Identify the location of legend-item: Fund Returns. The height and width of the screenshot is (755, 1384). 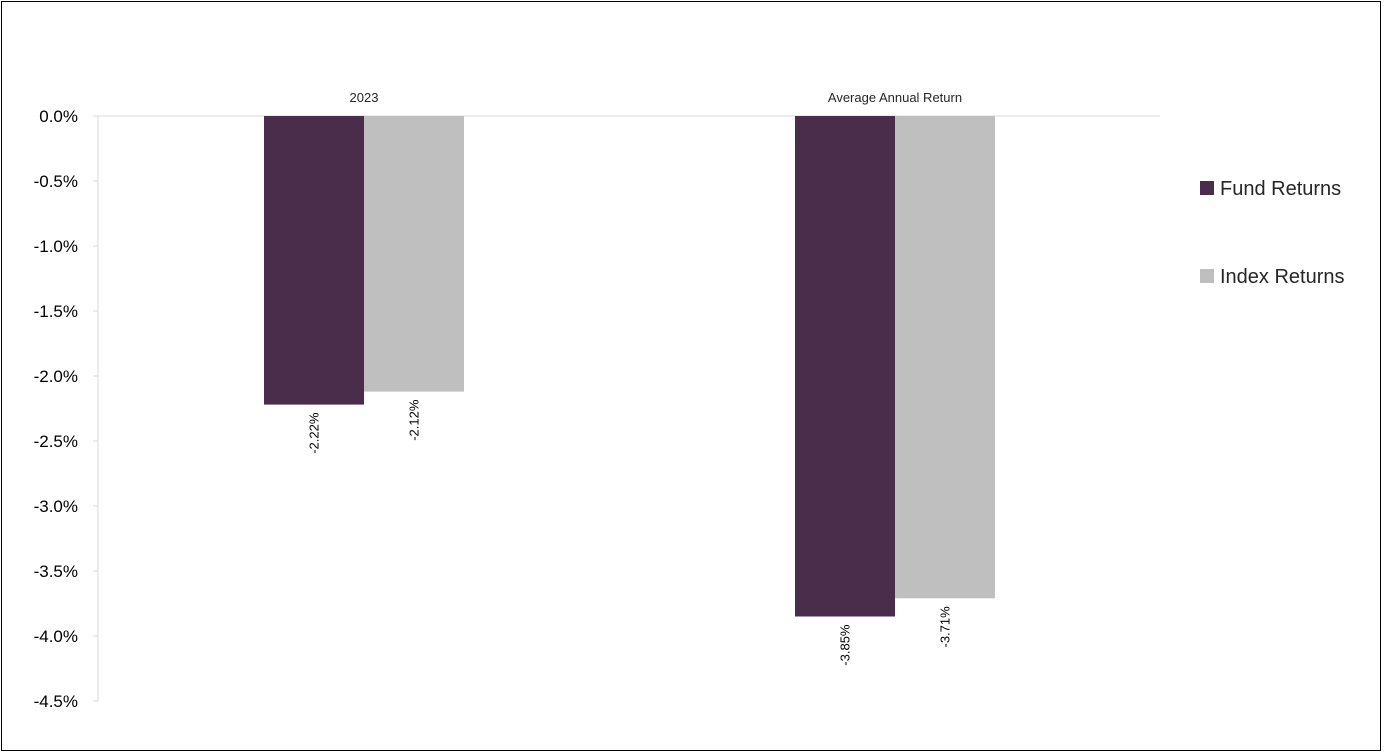
(1270, 189).